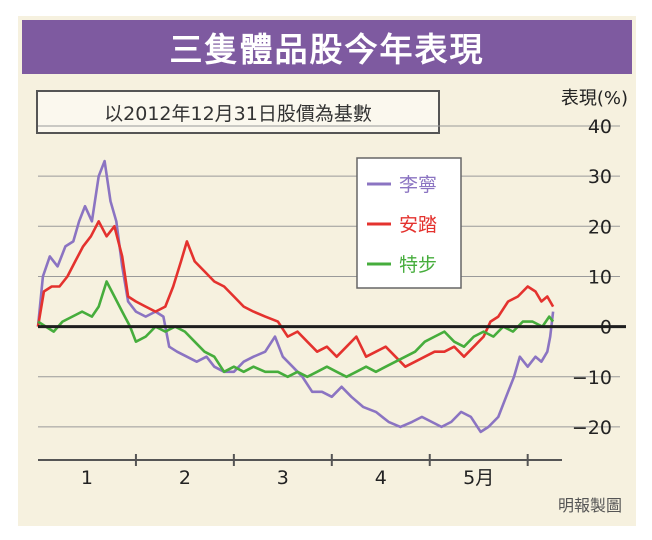 The width and height of the screenshot is (652, 540). Describe the element at coordinates (327, 47) in the screenshot. I see `chart-title: 三隻體品股今年表現` at that location.